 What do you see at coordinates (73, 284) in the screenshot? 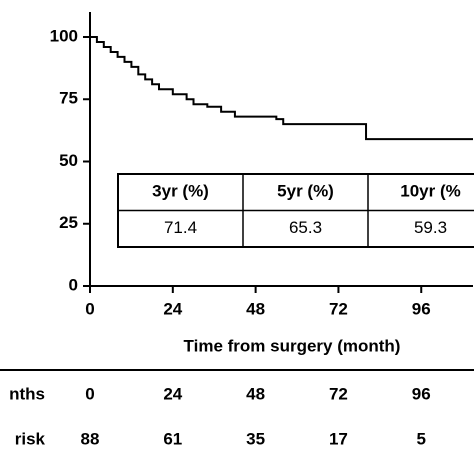
I see `y-tick-label: 0` at bounding box center [73, 284].